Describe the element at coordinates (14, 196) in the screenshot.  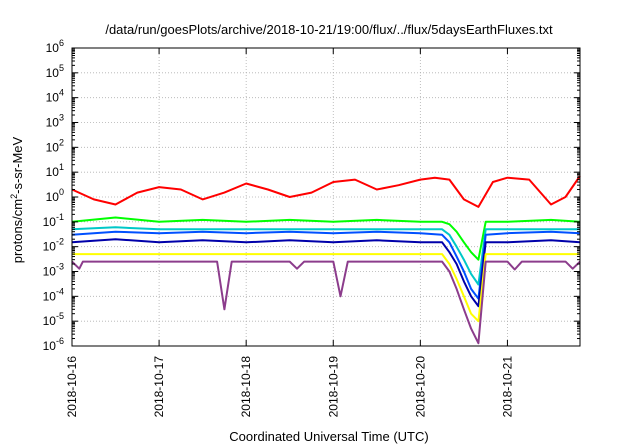
I see `y-axis-label-sup: 2` at that location.